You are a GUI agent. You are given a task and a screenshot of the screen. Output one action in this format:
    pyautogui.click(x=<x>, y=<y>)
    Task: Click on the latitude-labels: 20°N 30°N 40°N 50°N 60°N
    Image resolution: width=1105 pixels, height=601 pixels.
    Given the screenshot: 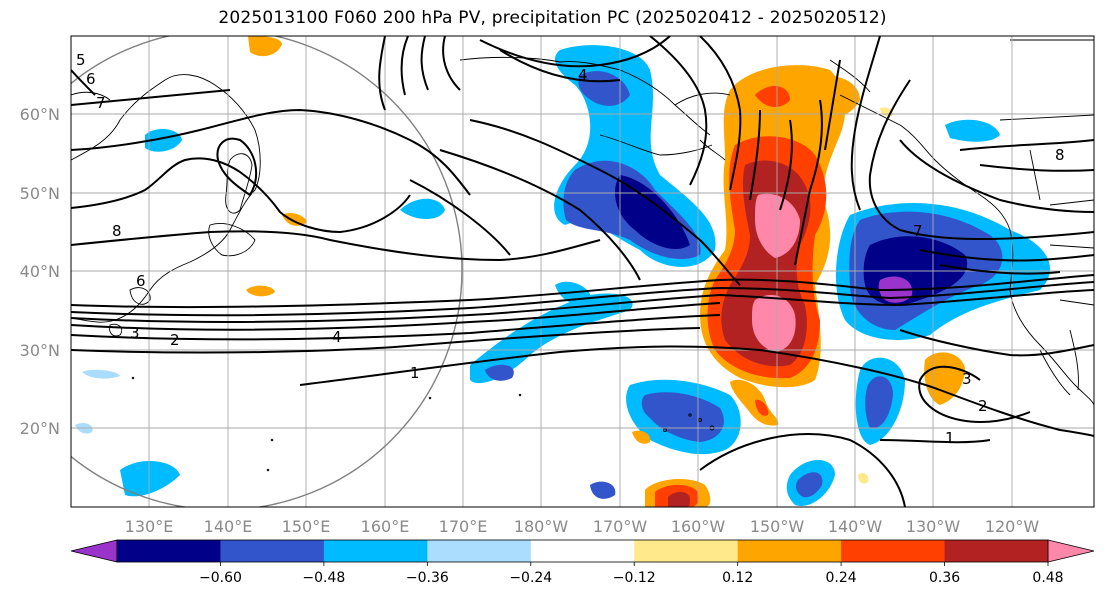 What is the action you would take?
    pyautogui.click(x=40, y=271)
    